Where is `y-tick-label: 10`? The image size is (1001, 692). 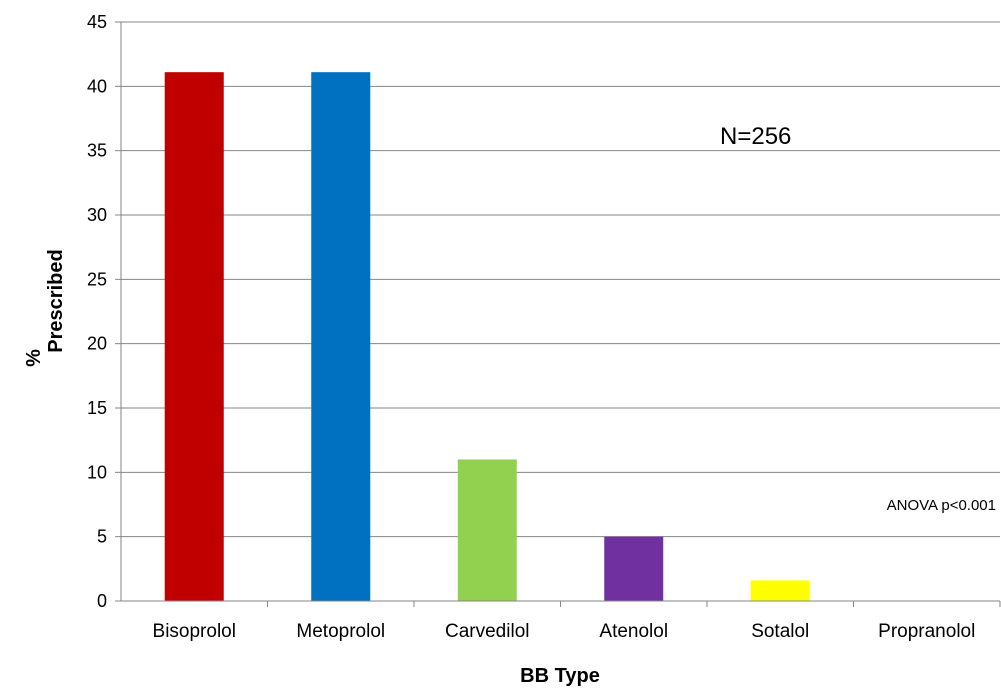
y-tick-label: 10 is located at coordinates (97, 472).